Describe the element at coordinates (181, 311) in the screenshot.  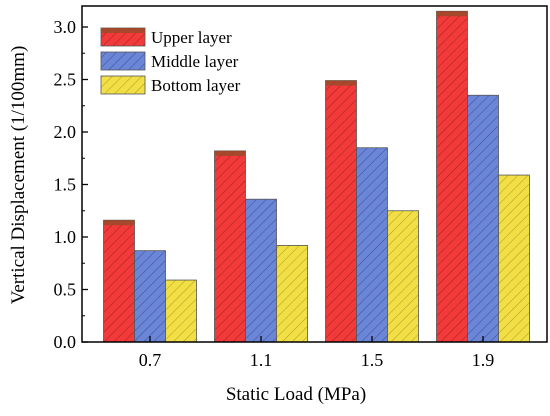
I see `bar-bottom-layer-0.7` at that location.